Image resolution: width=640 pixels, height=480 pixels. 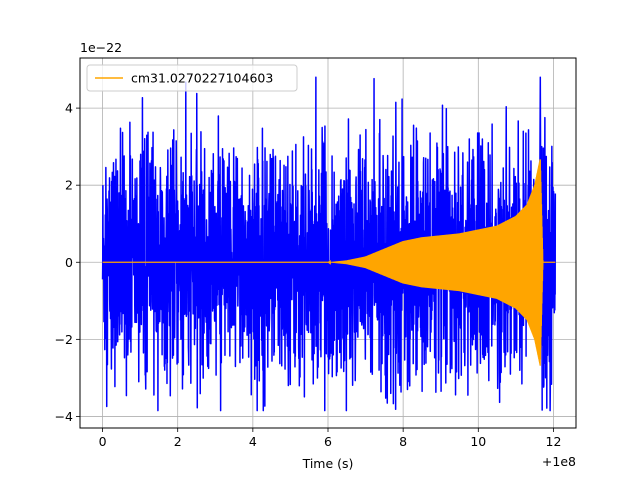 I want to click on y-scale-label: 1e−22, so click(x=101, y=47).